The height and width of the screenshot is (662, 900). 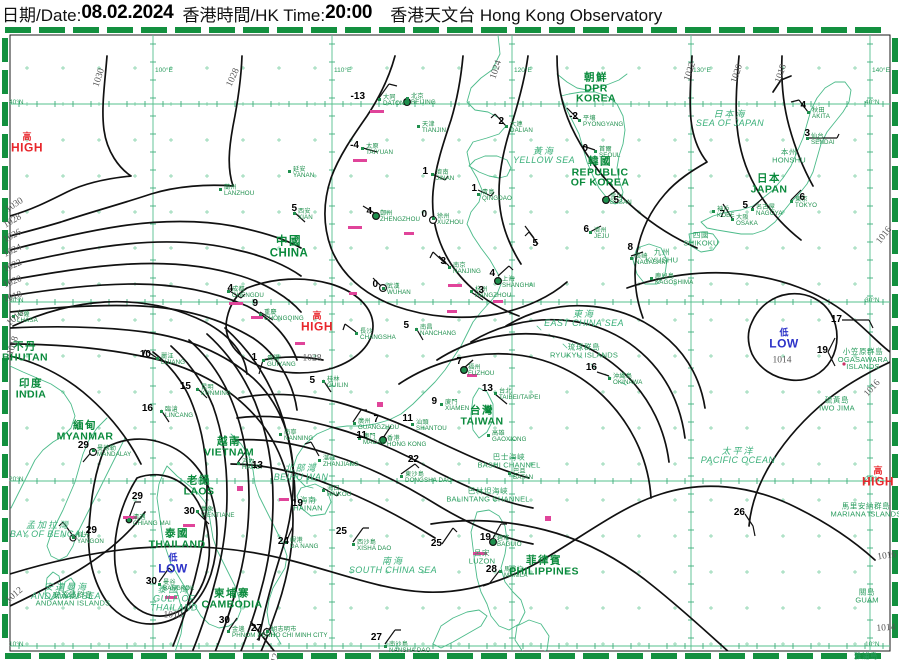 I want to click on station-name: 萬象 VIENTIANE, so click(x=218, y=512).